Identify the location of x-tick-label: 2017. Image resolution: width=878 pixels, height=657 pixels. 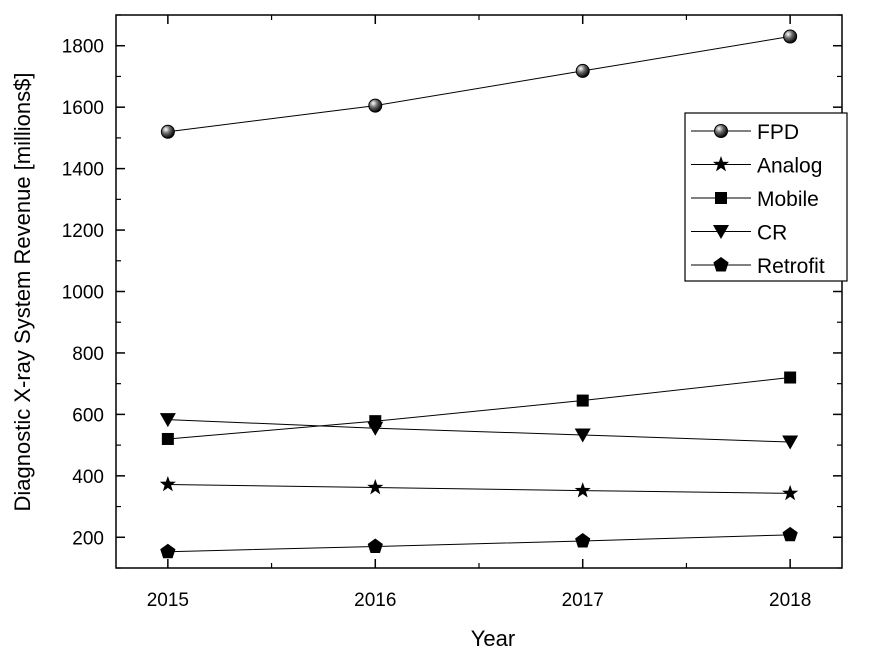
(583, 600).